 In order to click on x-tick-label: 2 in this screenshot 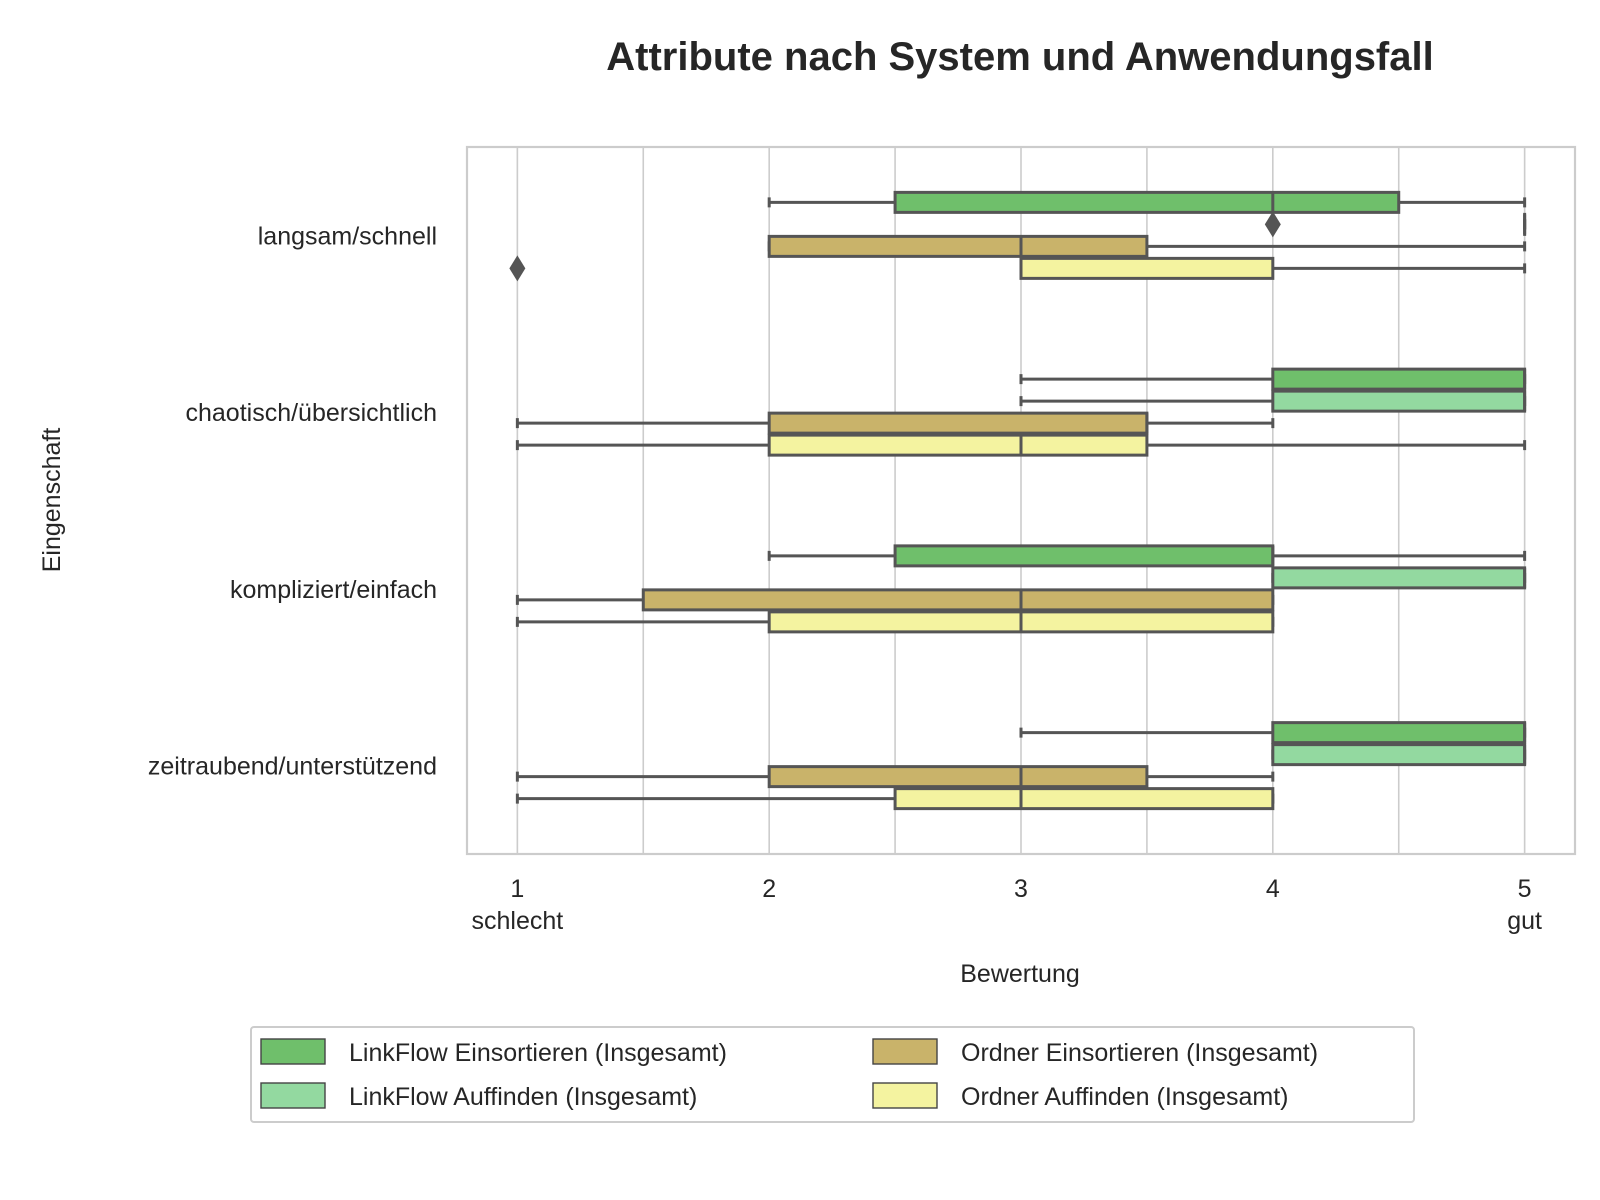, I will do `click(769, 889)`.